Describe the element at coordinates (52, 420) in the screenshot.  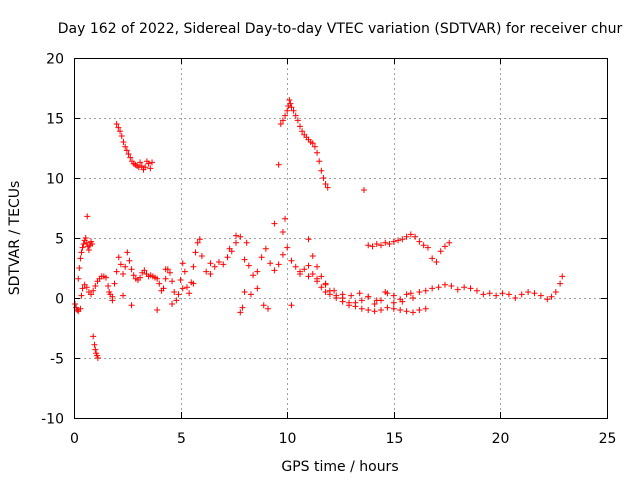
I see `y-tick-label: -10` at that location.